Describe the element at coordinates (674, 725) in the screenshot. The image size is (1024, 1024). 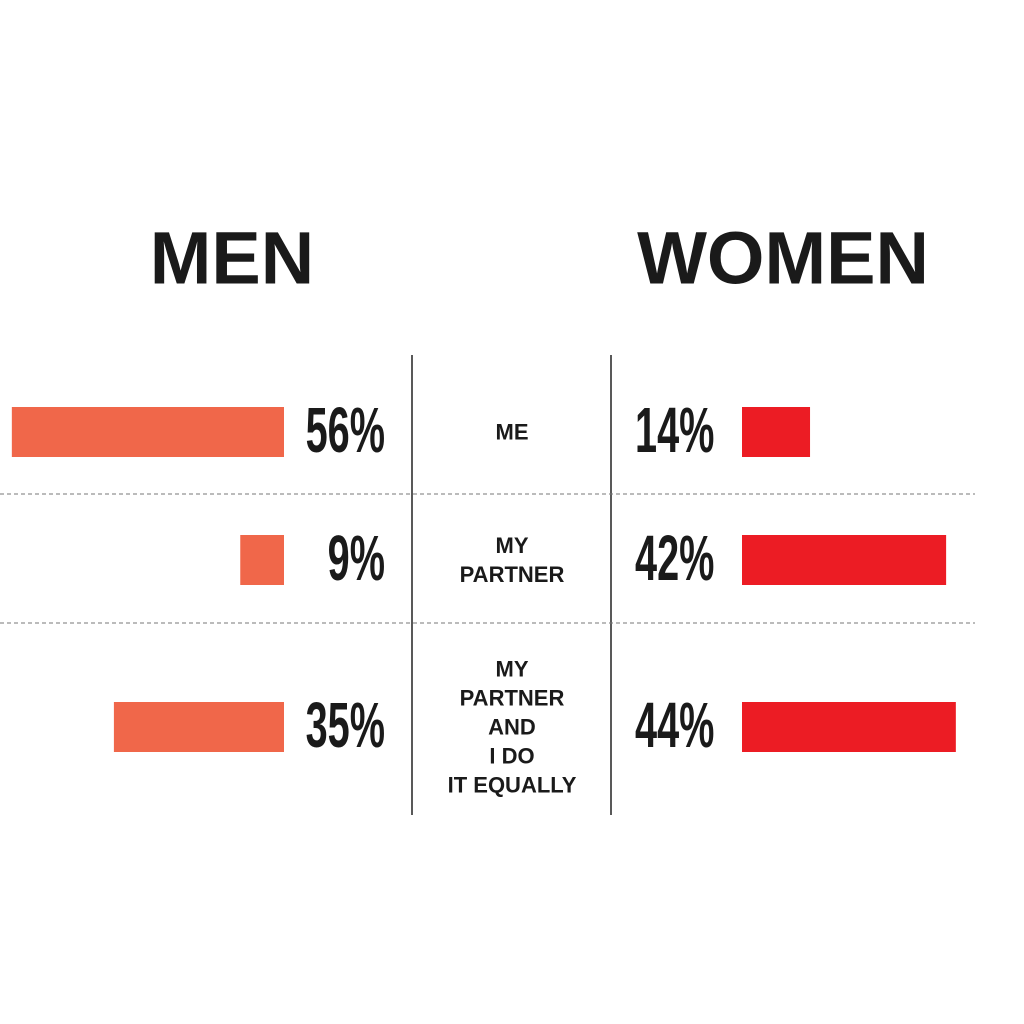
I see `value-label: 44%` at that location.